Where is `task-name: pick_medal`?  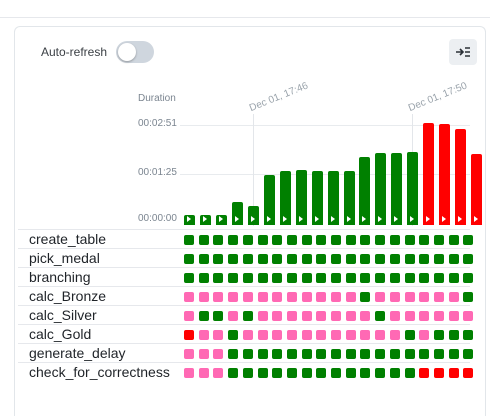 task-name: pick_medal is located at coordinates (64, 258).